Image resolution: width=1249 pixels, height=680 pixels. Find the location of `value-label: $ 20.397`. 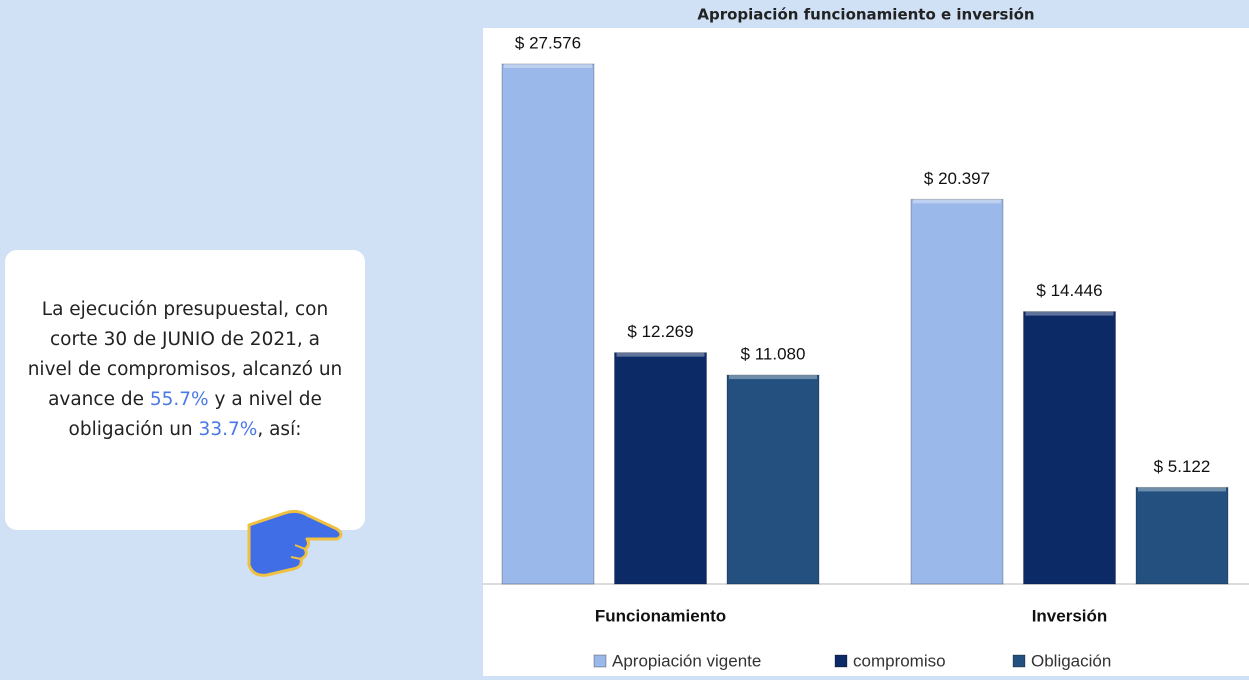

value-label: $ 20.397 is located at coordinates (957, 178).